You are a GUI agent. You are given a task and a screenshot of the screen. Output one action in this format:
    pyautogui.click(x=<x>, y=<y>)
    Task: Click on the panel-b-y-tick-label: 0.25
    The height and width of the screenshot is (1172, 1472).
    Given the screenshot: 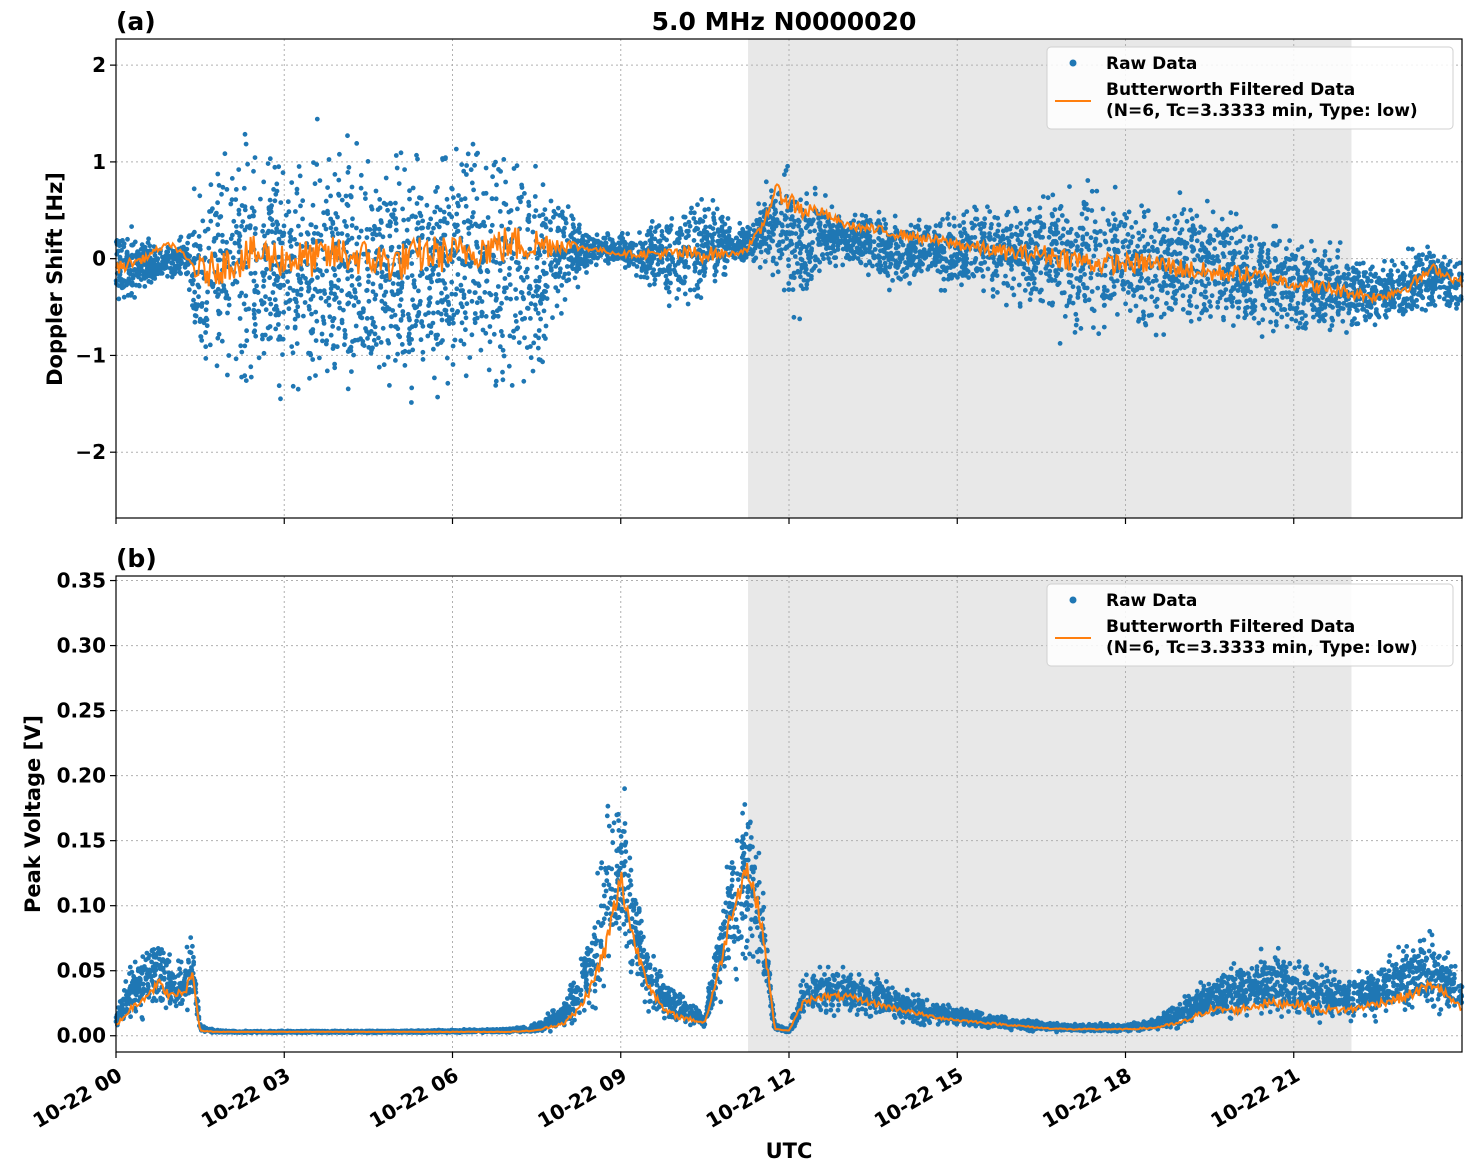 What is the action you would take?
    pyautogui.click(x=81, y=711)
    